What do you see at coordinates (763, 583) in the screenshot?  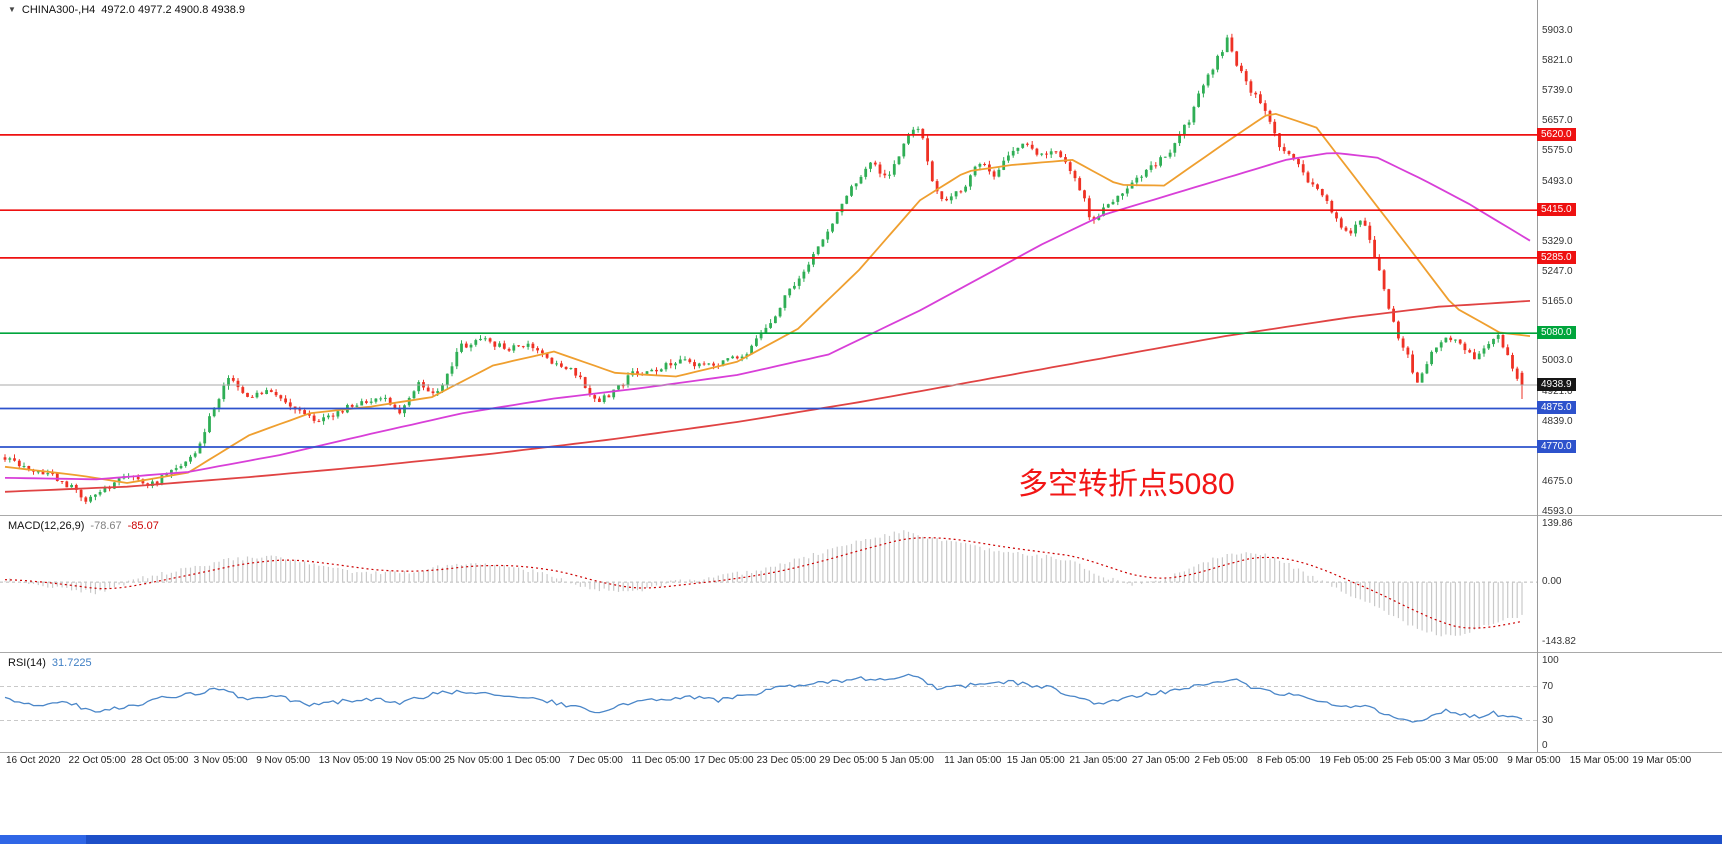 I see `macd-signal-line` at bounding box center [763, 583].